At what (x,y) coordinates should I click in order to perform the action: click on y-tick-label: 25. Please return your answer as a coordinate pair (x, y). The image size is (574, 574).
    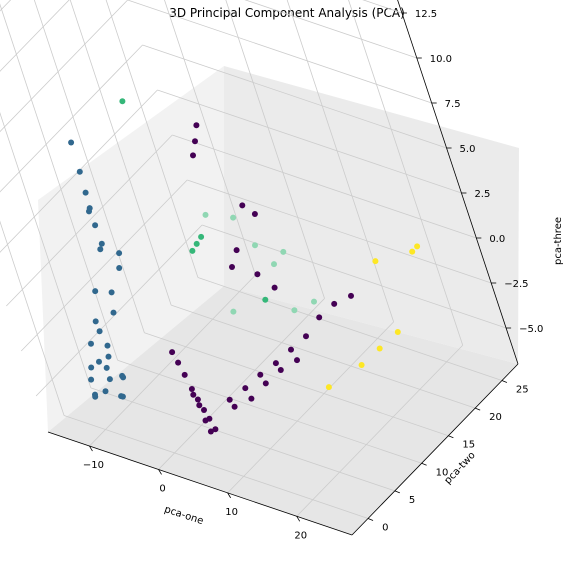
    Looking at the image, I should click on (522, 390).